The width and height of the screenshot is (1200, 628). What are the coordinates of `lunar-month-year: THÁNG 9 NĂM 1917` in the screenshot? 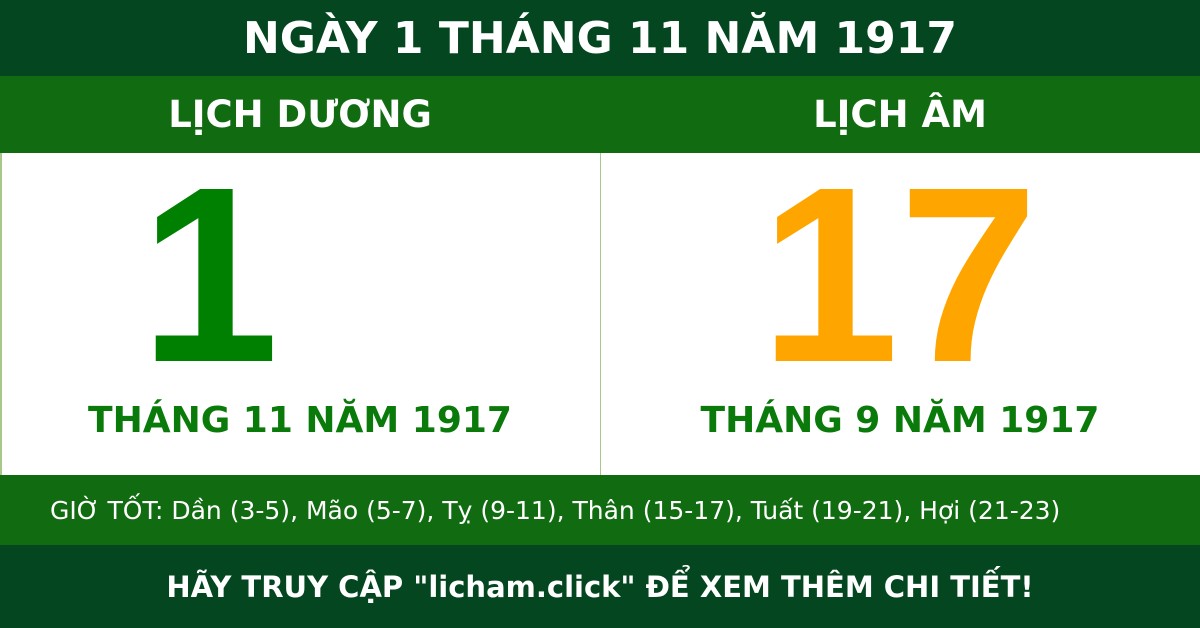 It's located at (900, 420).